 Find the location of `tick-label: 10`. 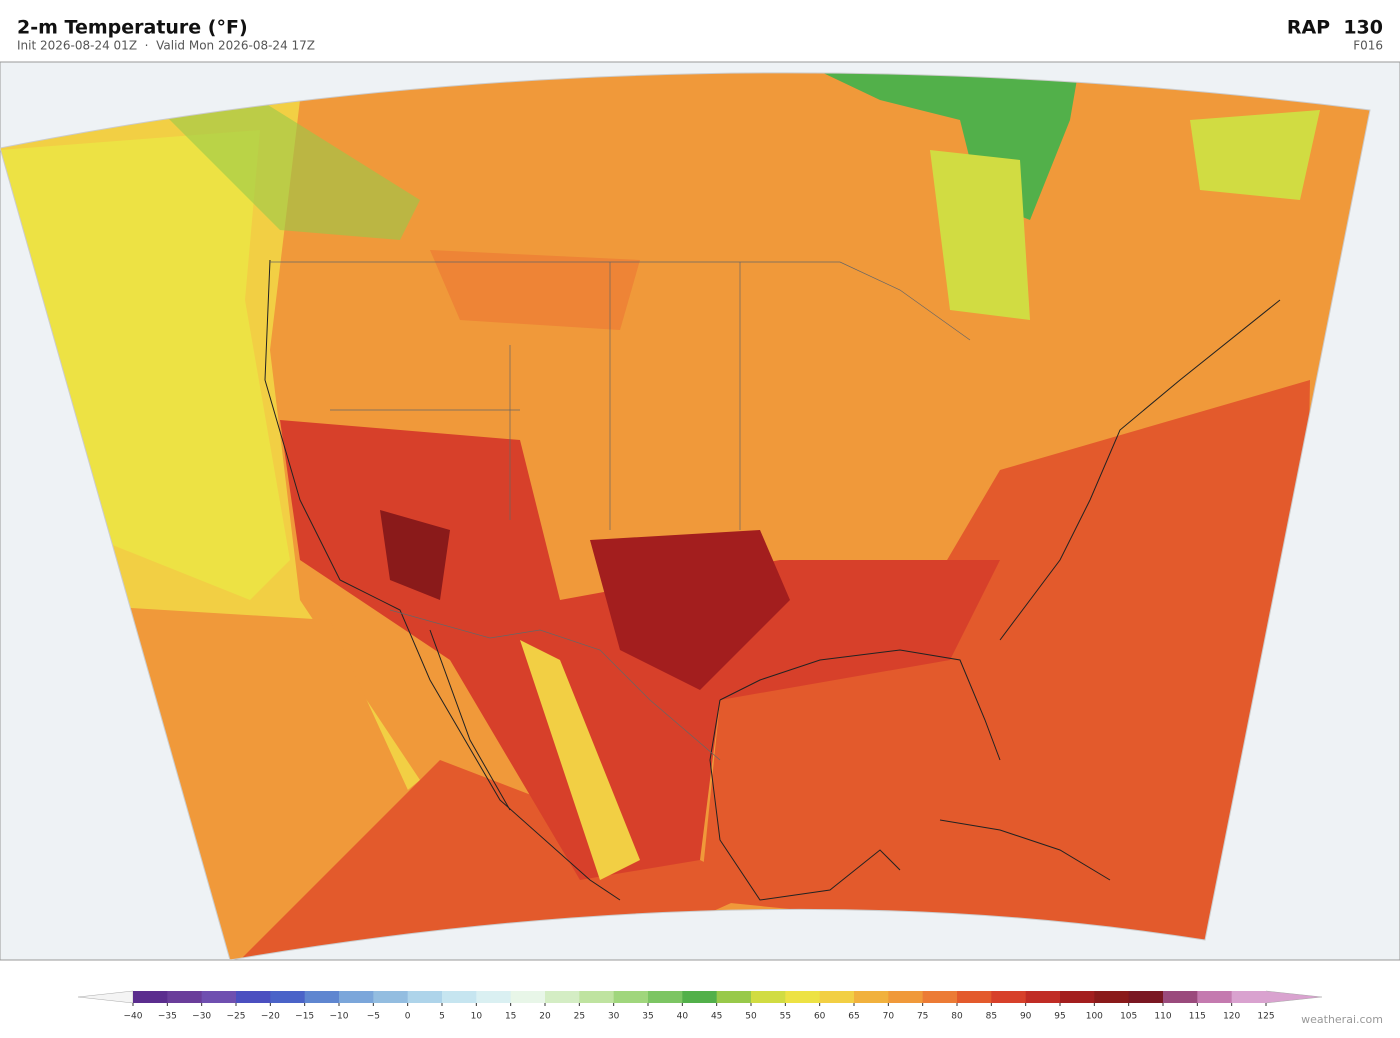

tick-label: 10 is located at coordinates (477, 1017).